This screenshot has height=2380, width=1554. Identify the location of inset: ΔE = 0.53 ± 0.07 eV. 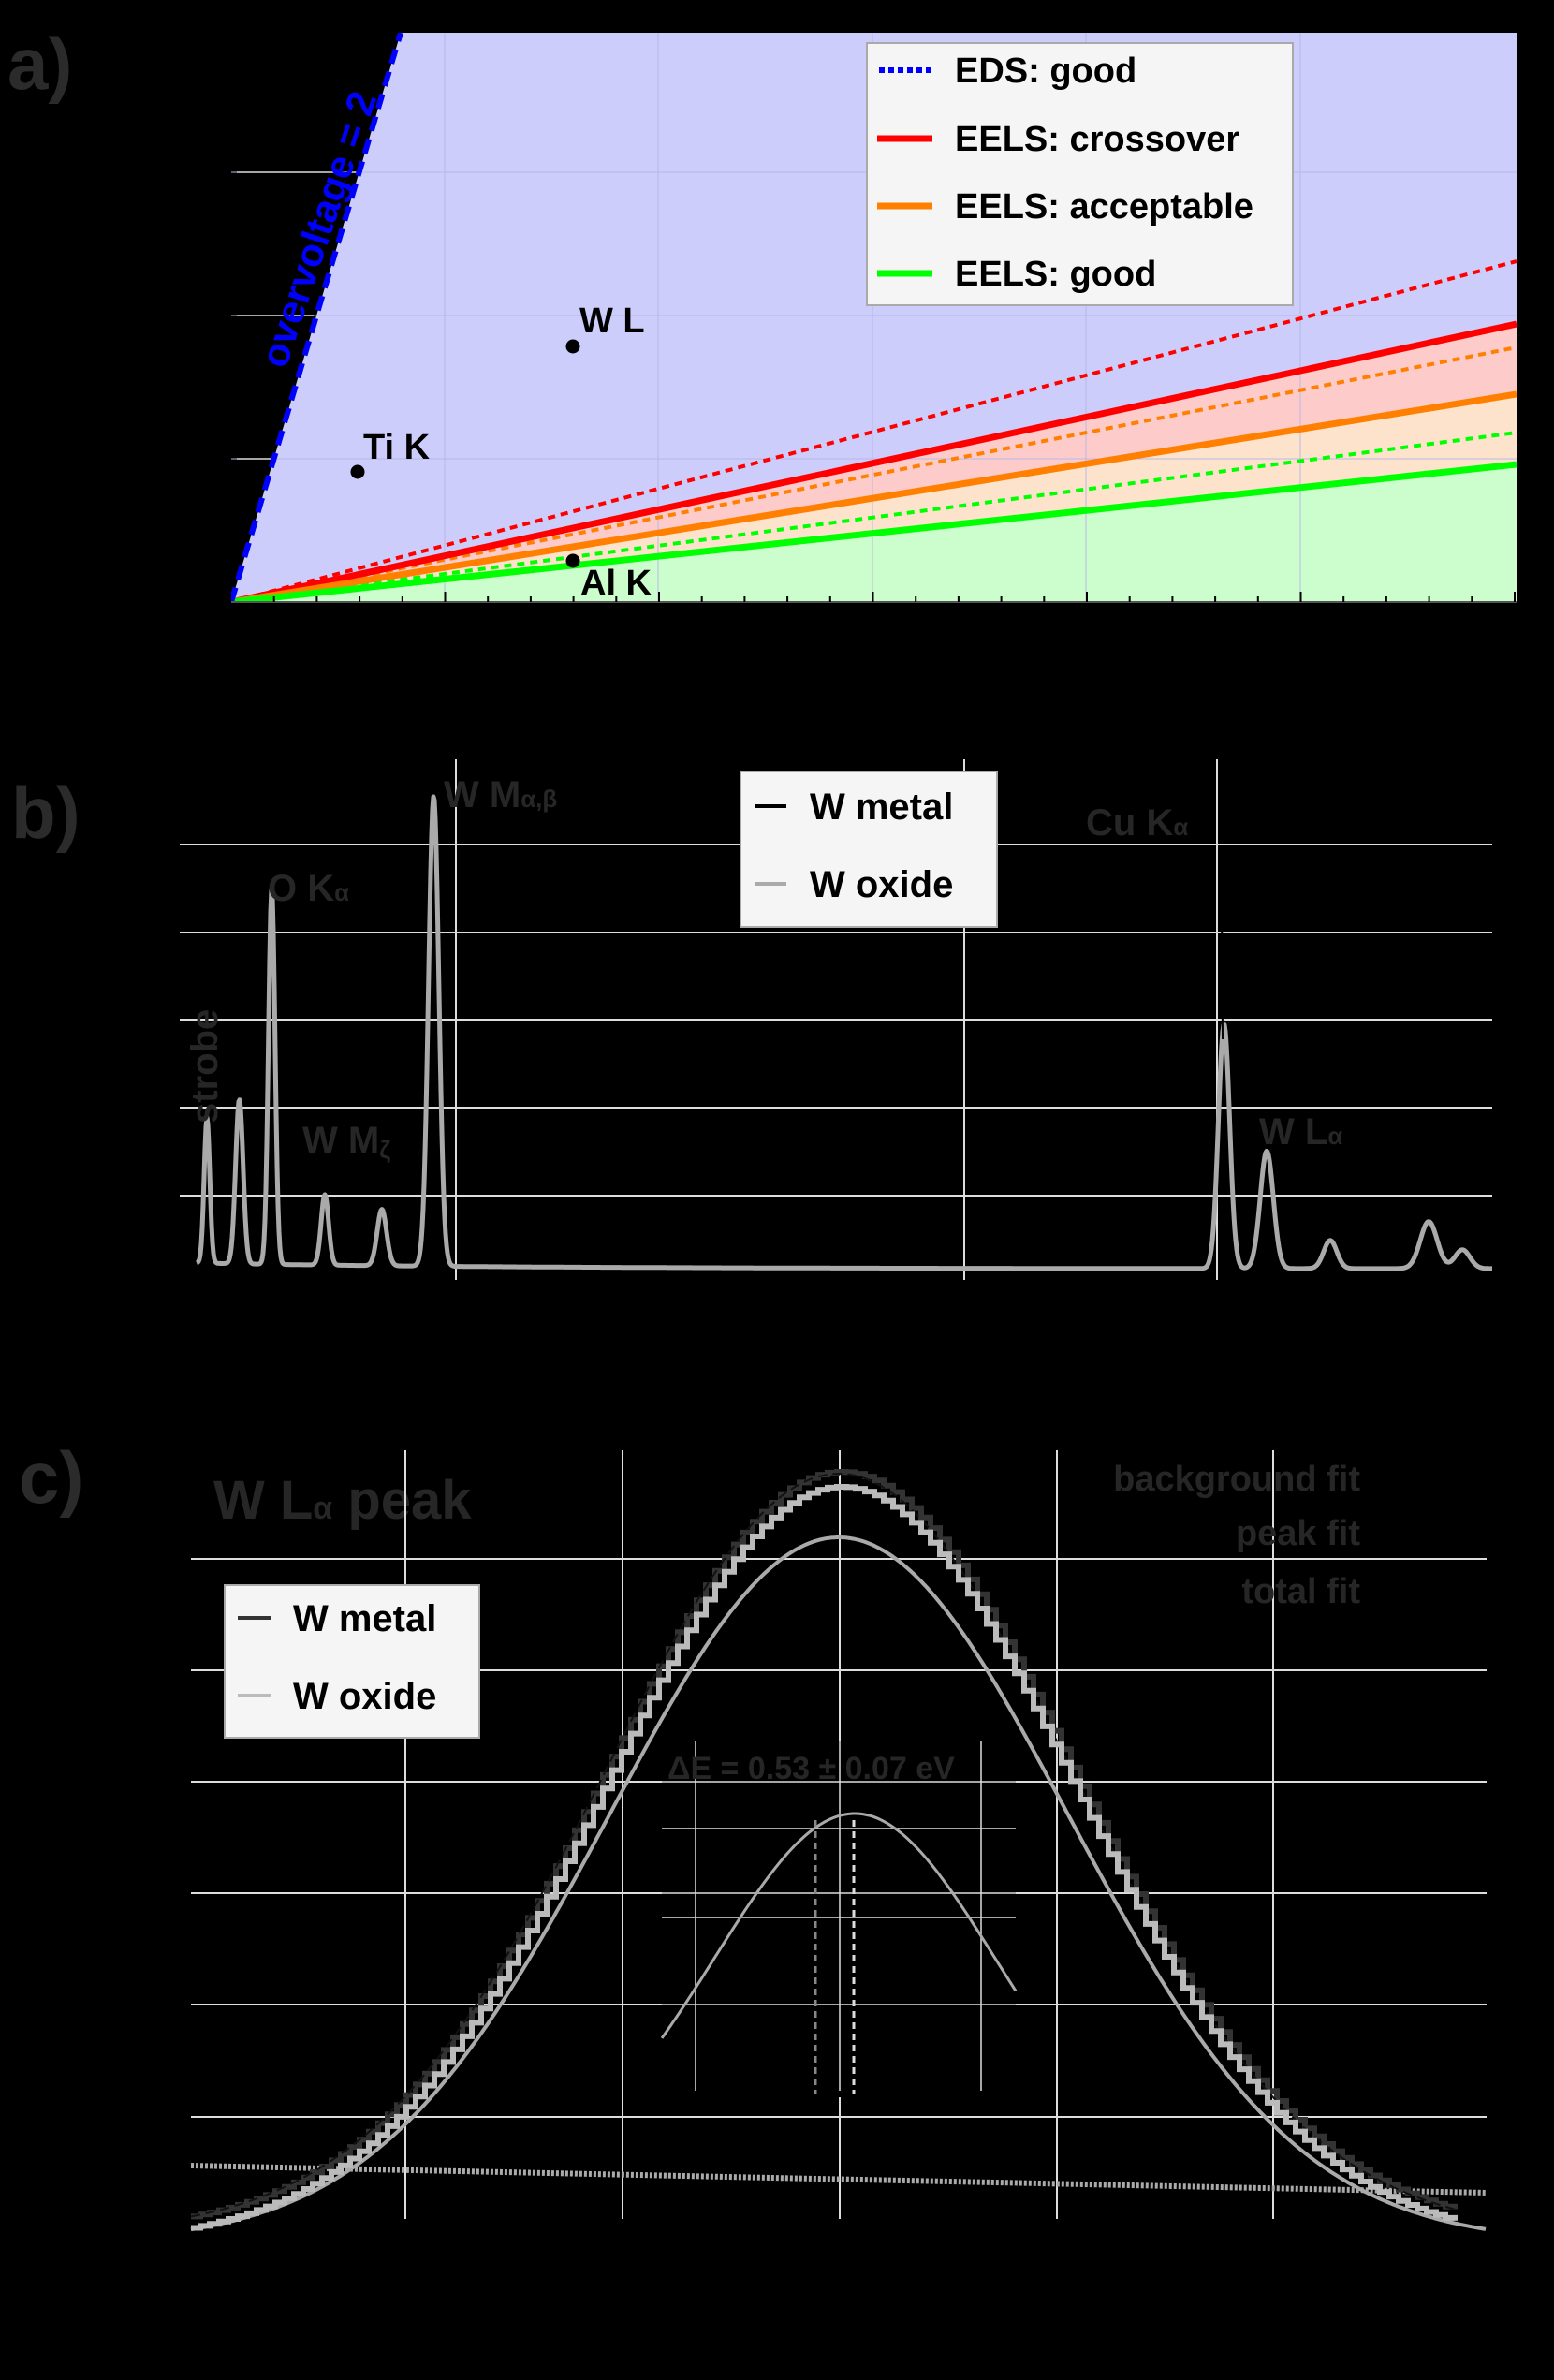
(839, 1910).